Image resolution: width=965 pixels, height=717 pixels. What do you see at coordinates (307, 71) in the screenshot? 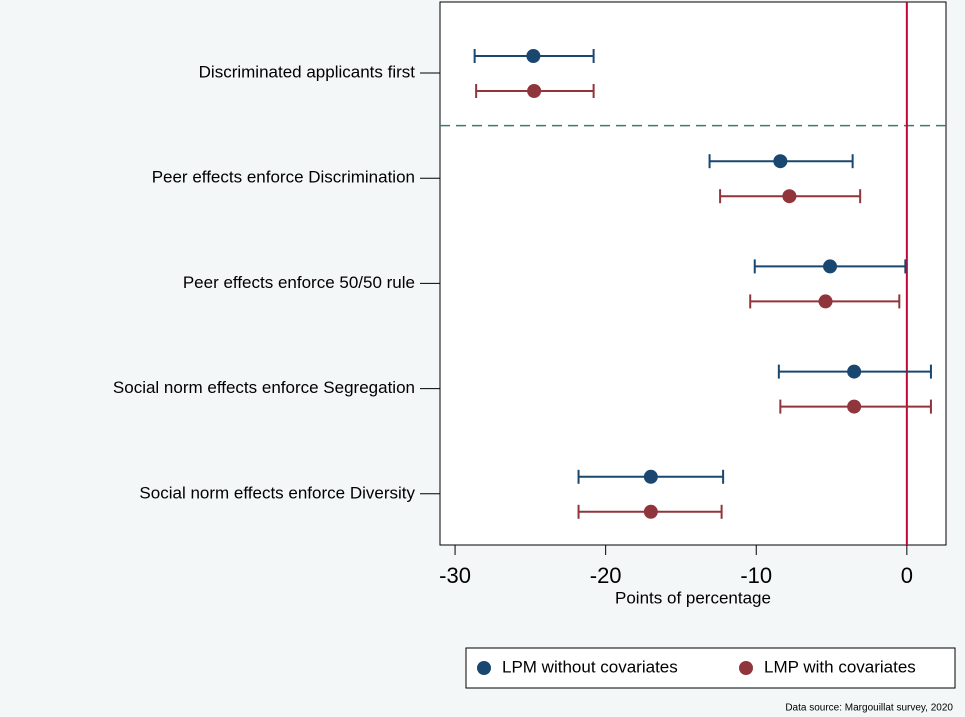
I see `y-tick-label: Discriminated applicants first` at bounding box center [307, 71].